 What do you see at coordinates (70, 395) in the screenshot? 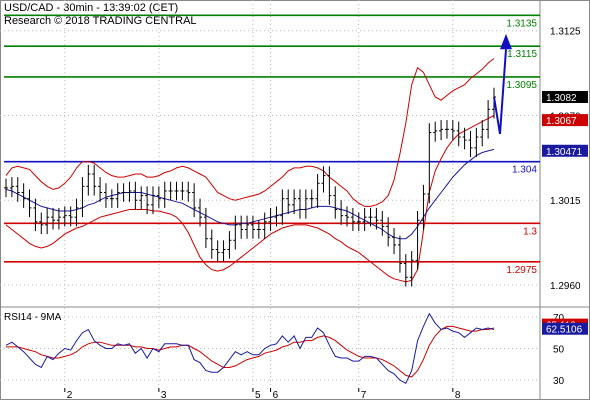
I see `time-axis-tick: 2` at bounding box center [70, 395].